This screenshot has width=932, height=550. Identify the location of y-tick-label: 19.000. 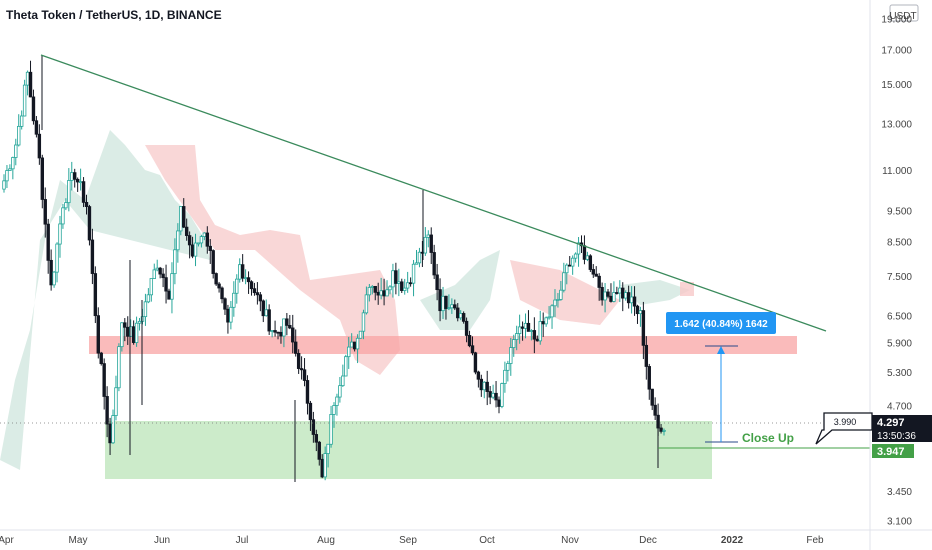
(896, 20).